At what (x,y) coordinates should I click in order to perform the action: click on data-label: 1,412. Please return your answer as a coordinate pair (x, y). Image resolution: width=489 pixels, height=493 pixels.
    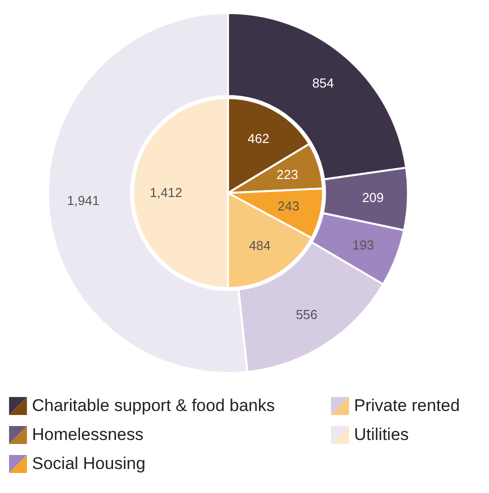
    Looking at the image, I should click on (166, 192).